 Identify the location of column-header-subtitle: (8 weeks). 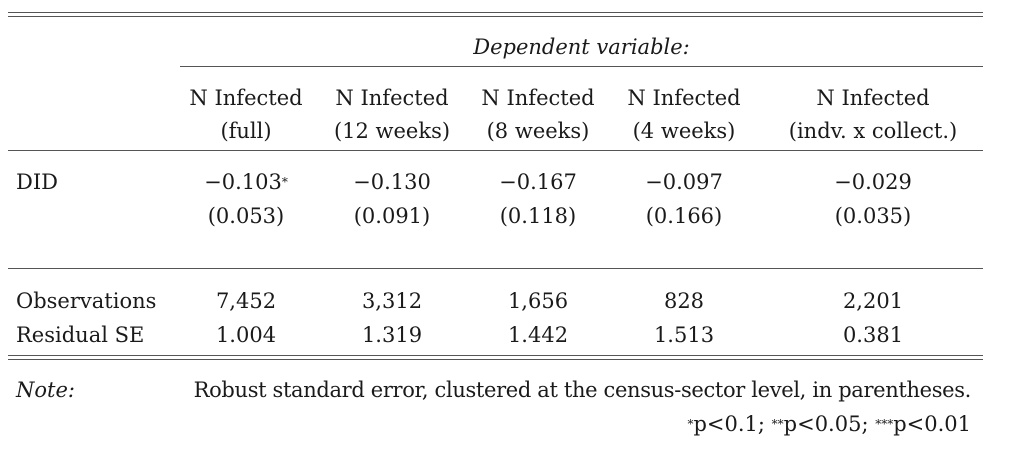
(538, 131).